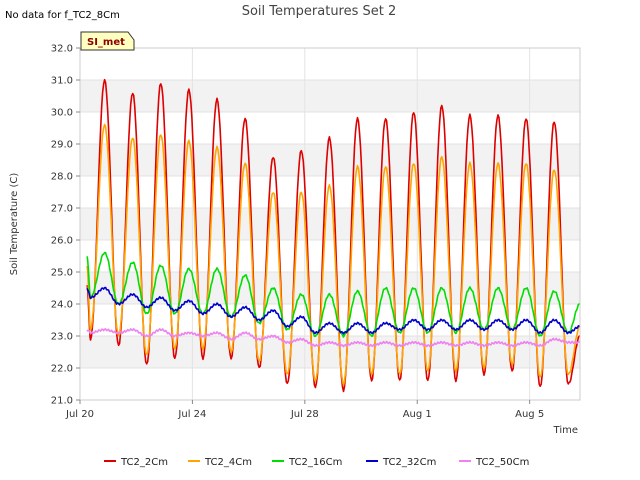 The image size is (640, 480). I want to click on legend-label: TC2_2Cm, so click(144, 462).